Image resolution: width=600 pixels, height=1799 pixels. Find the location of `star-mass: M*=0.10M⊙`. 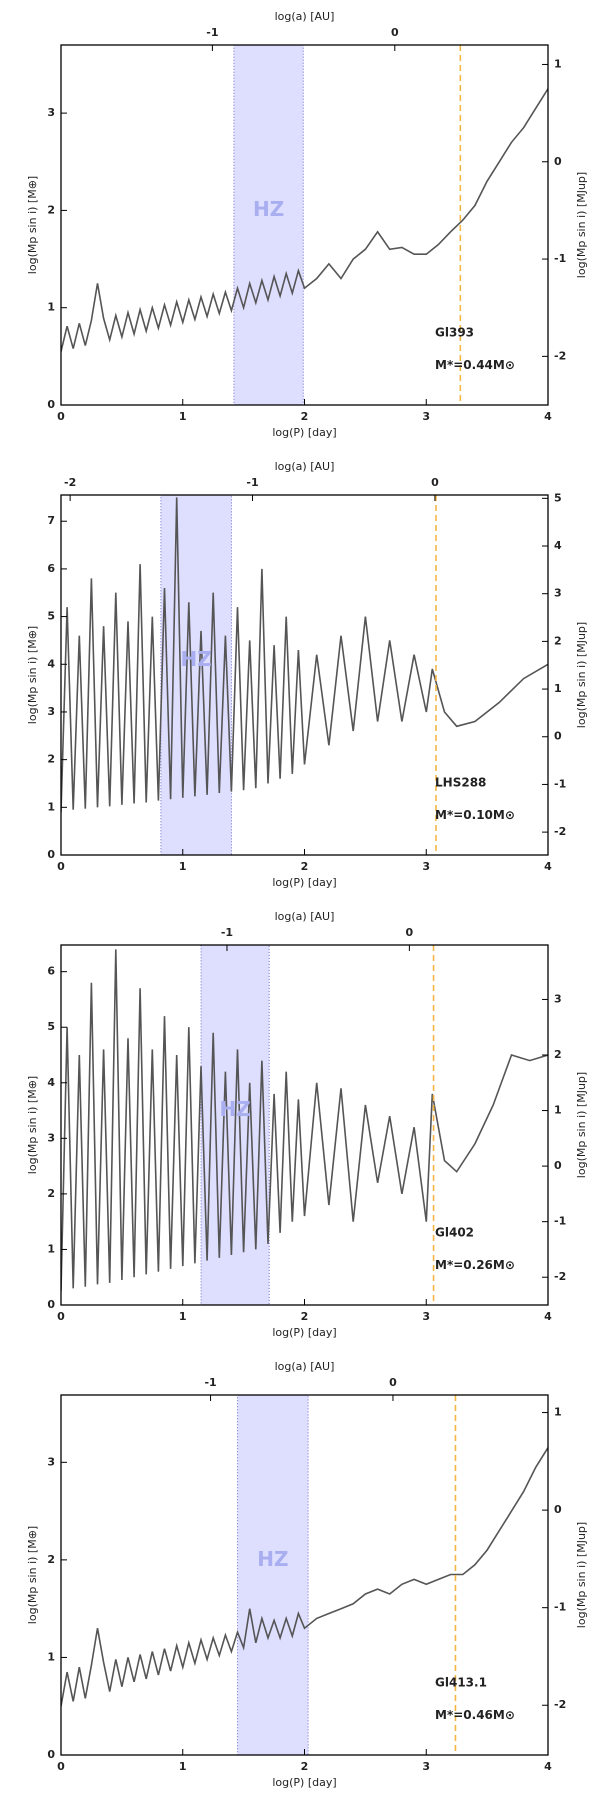

star-mass: M*=0.10M⊙ is located at coordinates (475, 815).